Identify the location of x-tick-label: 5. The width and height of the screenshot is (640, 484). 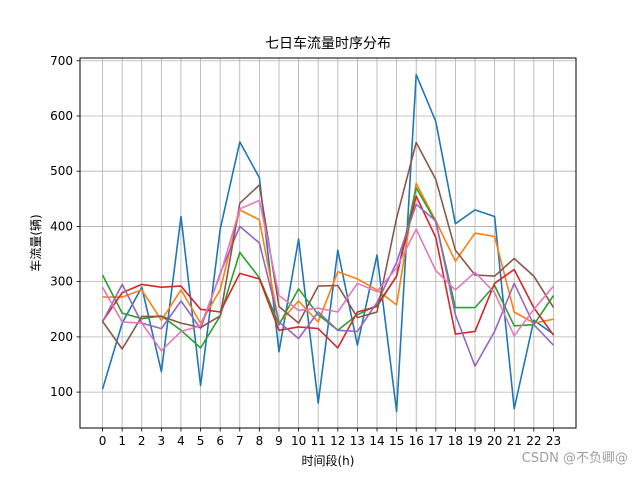
(201, 441).